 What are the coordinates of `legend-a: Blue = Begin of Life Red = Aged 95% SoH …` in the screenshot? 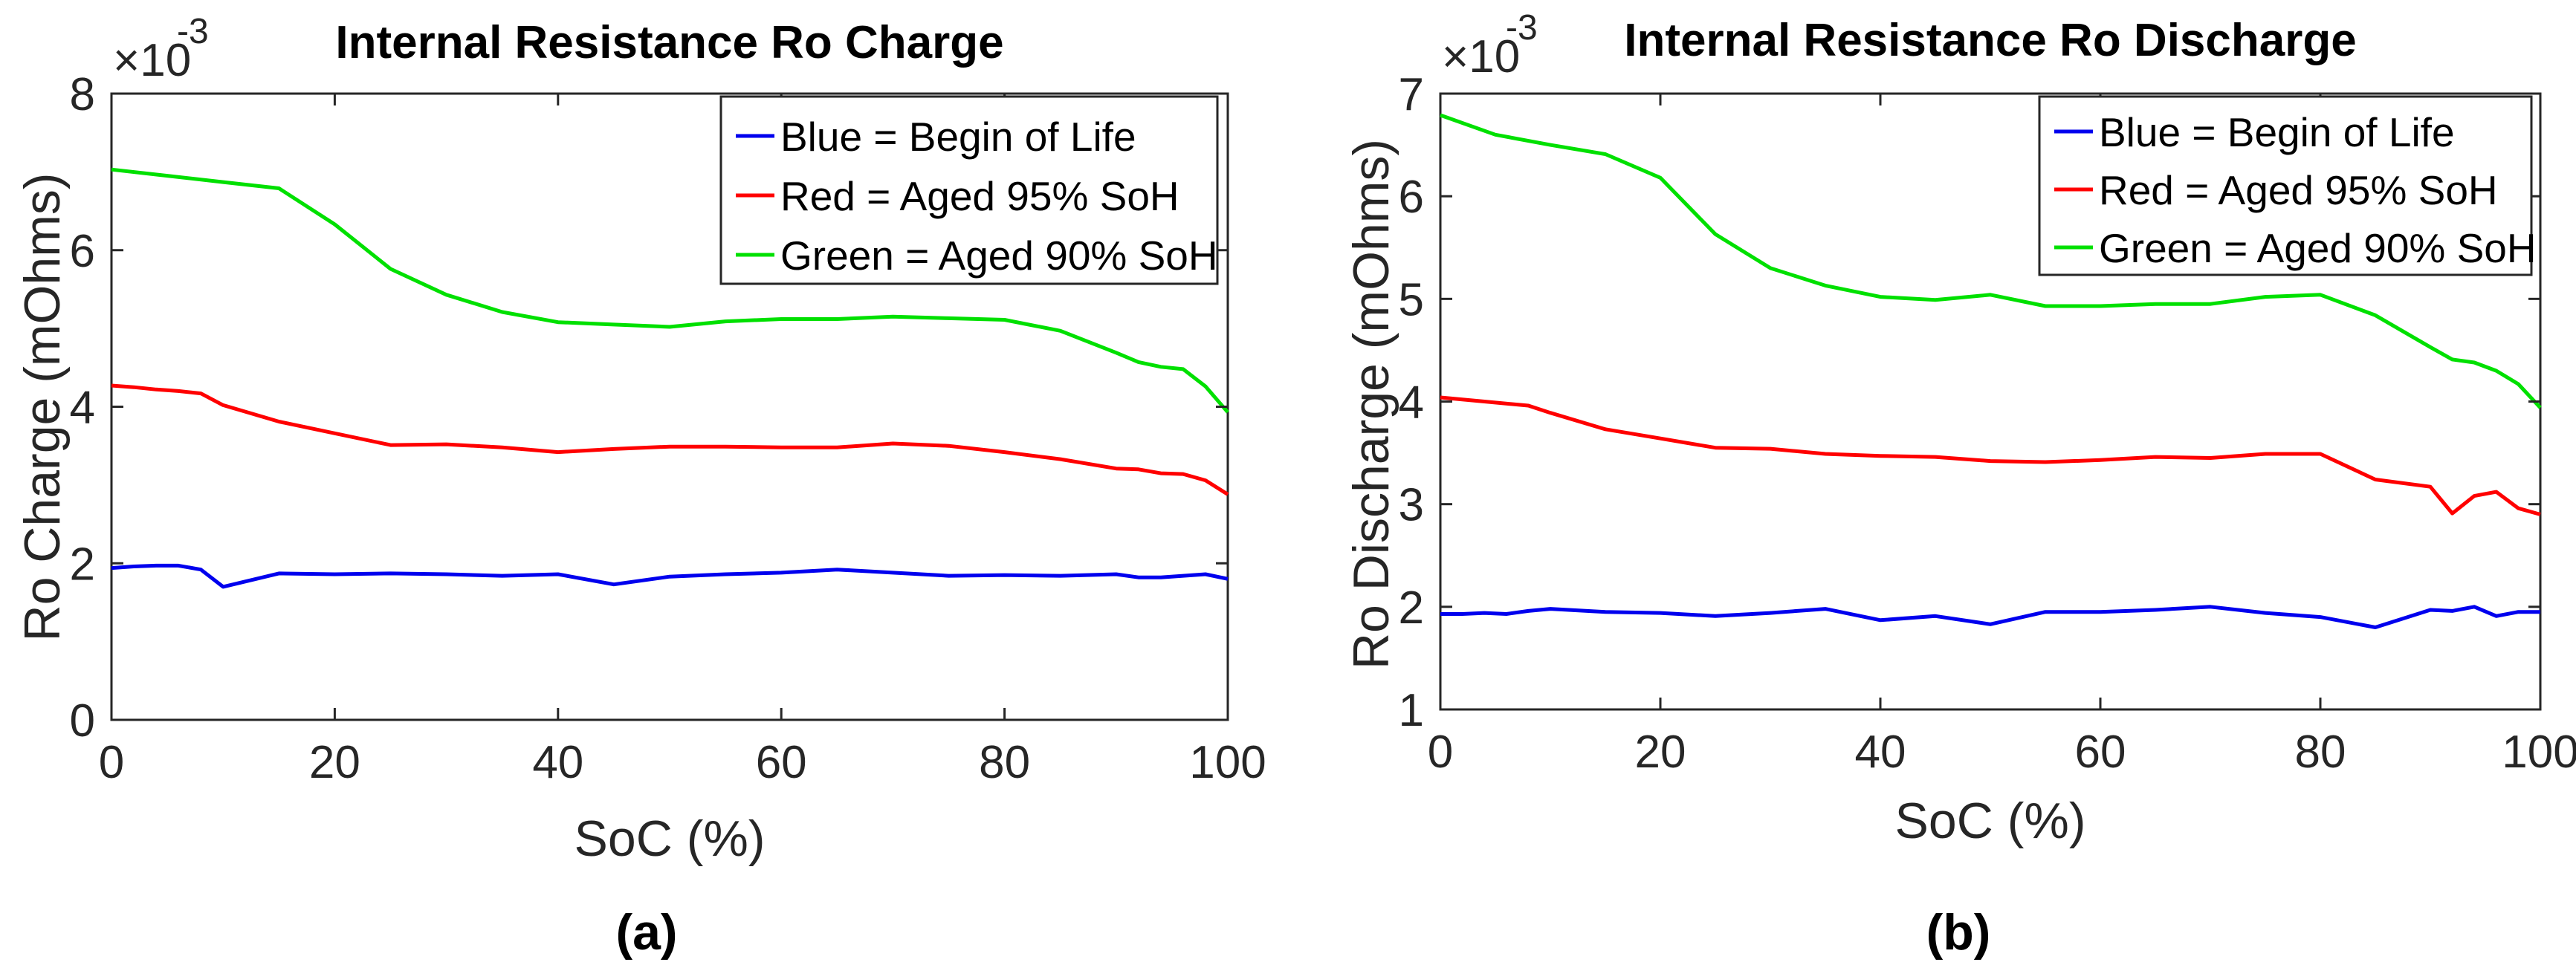 It's located at (969, 190).